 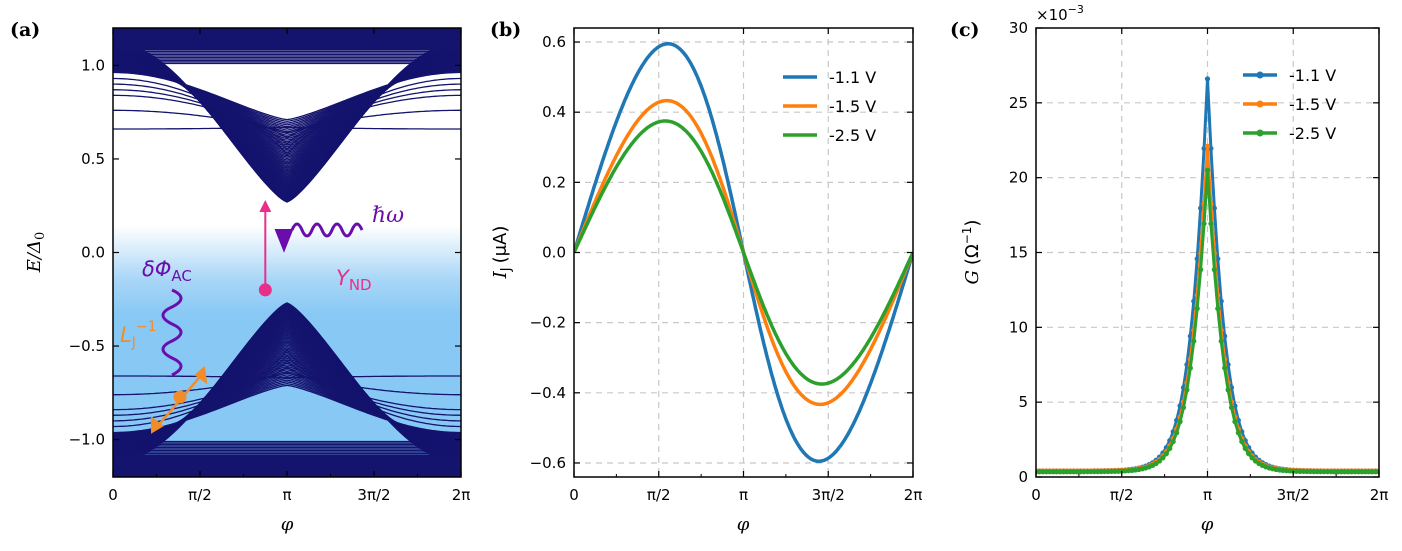 I want to click on inductance-dot, so click(x=180, y=397).